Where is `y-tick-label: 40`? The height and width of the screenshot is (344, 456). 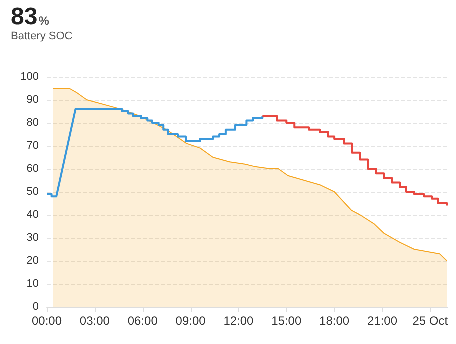 y-tick-label: 40 is located at coordinates (32, 215).